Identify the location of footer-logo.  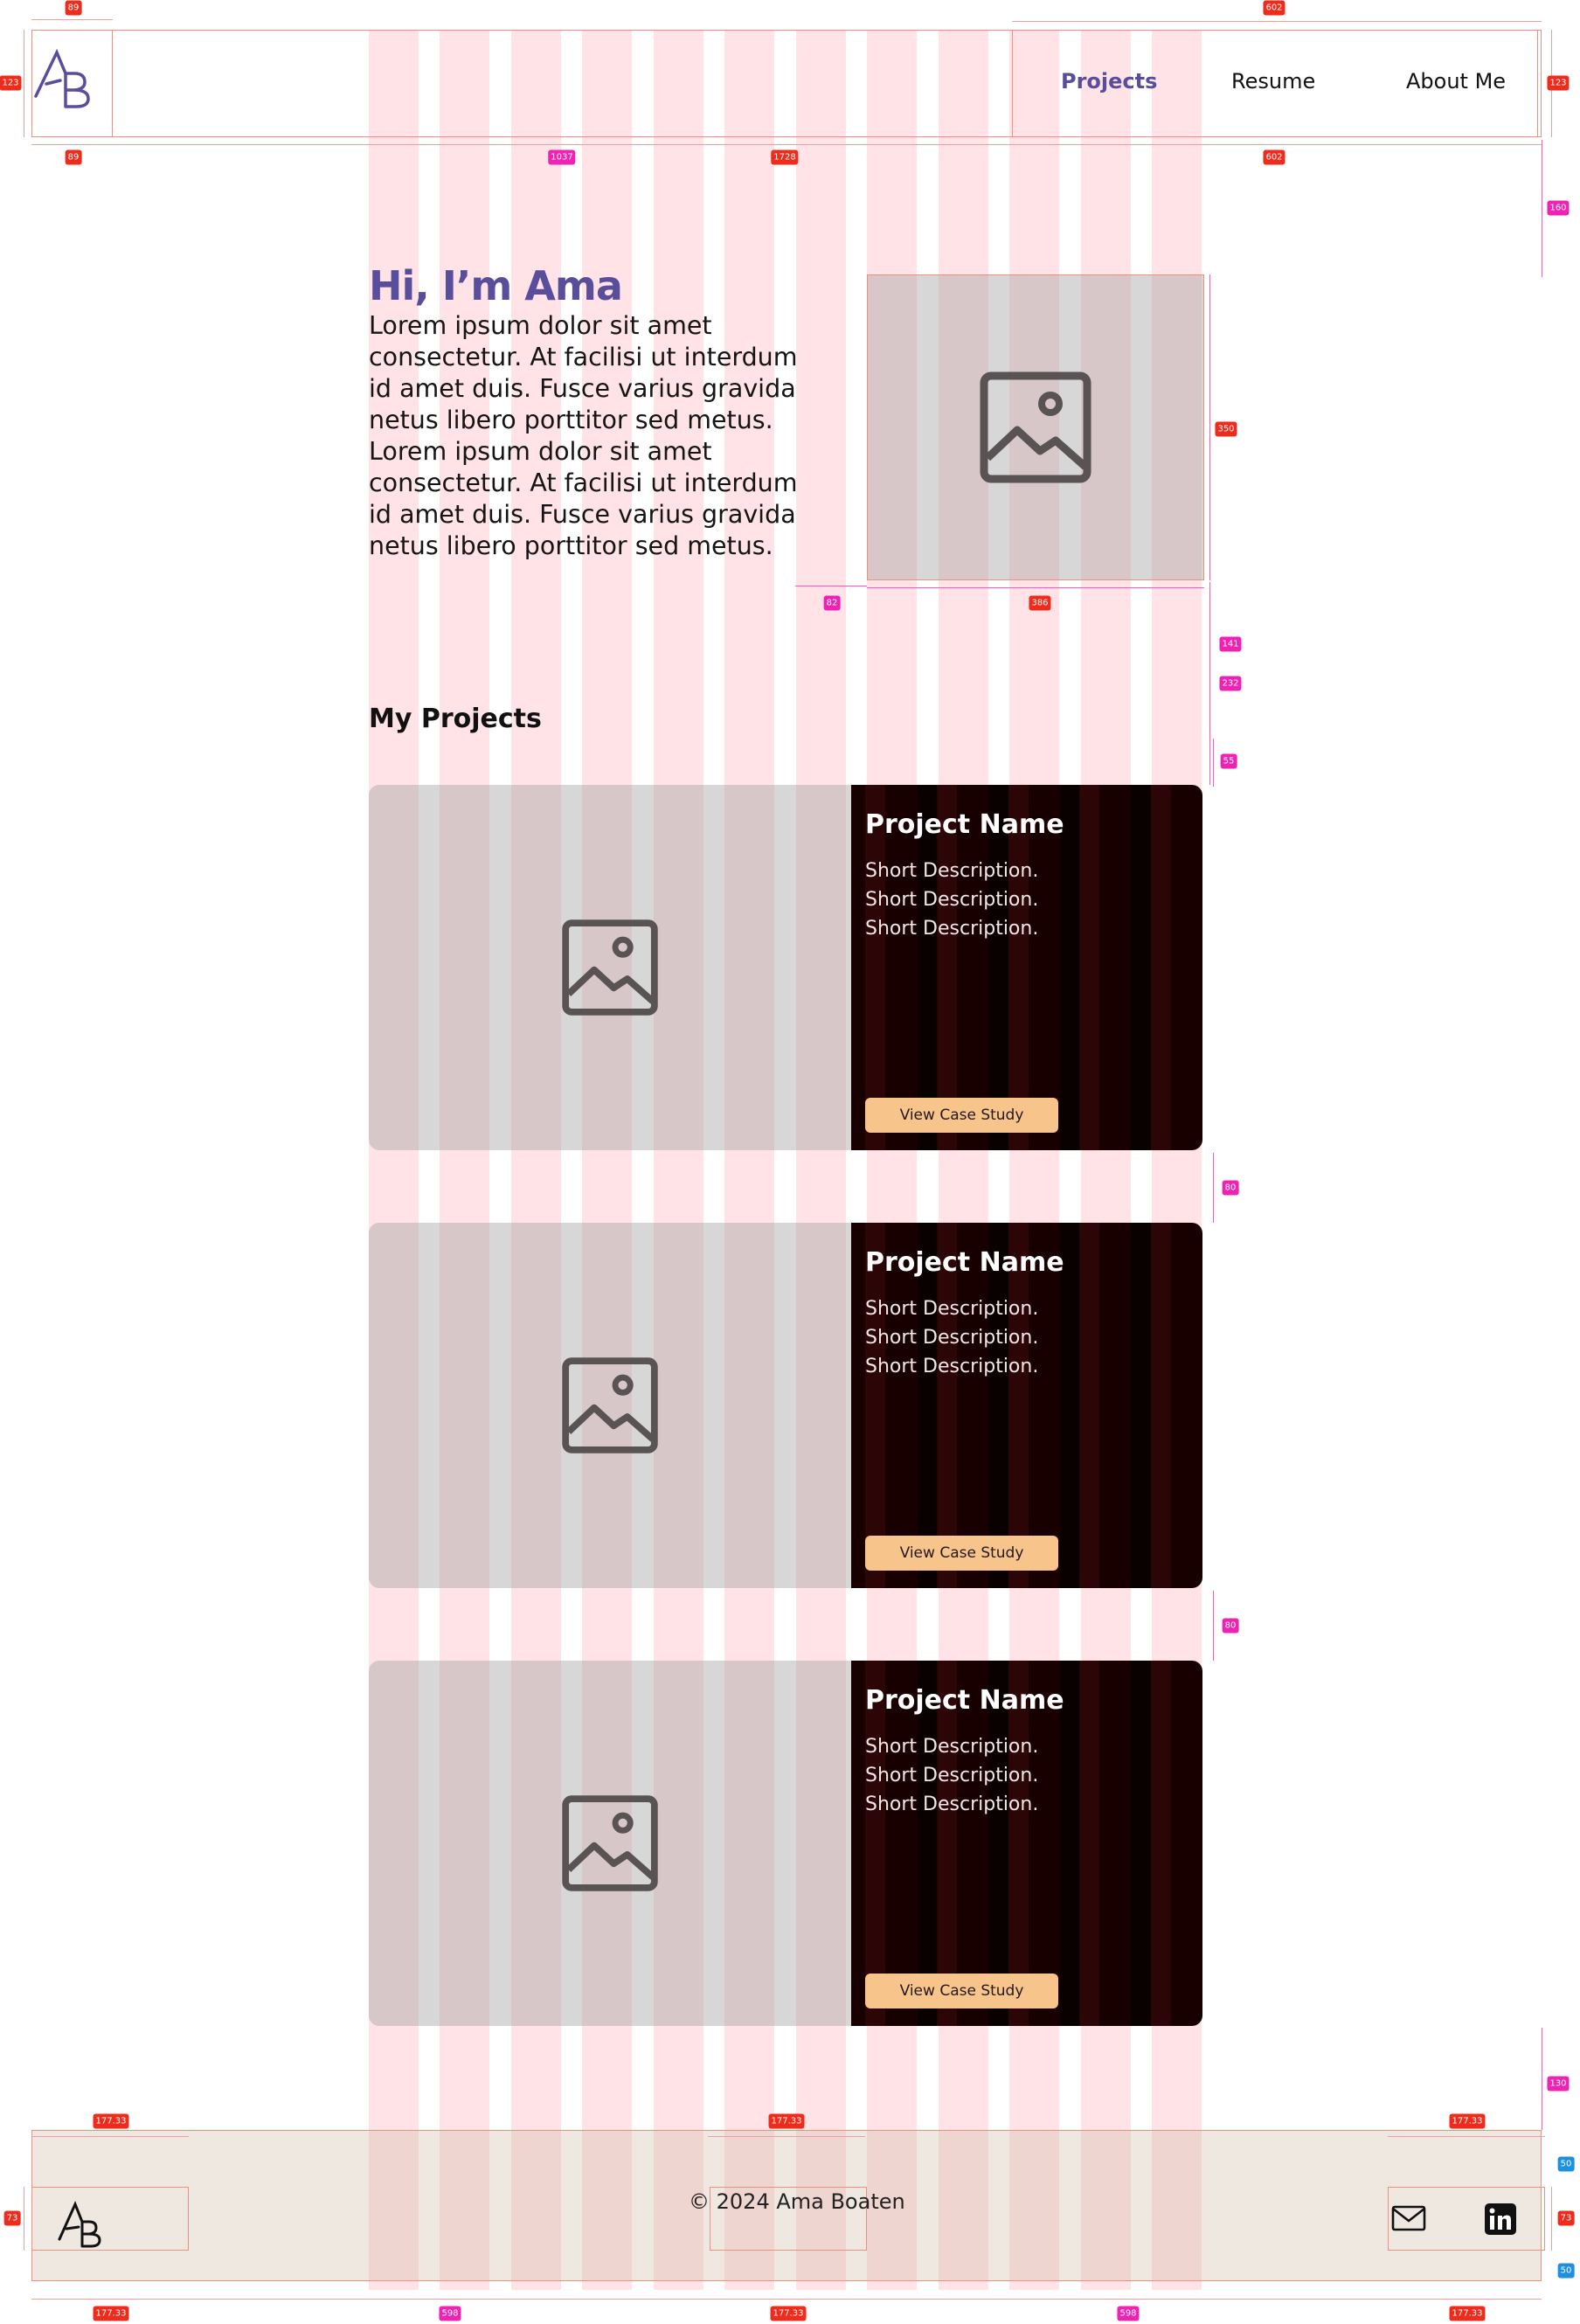
(85, 2218).